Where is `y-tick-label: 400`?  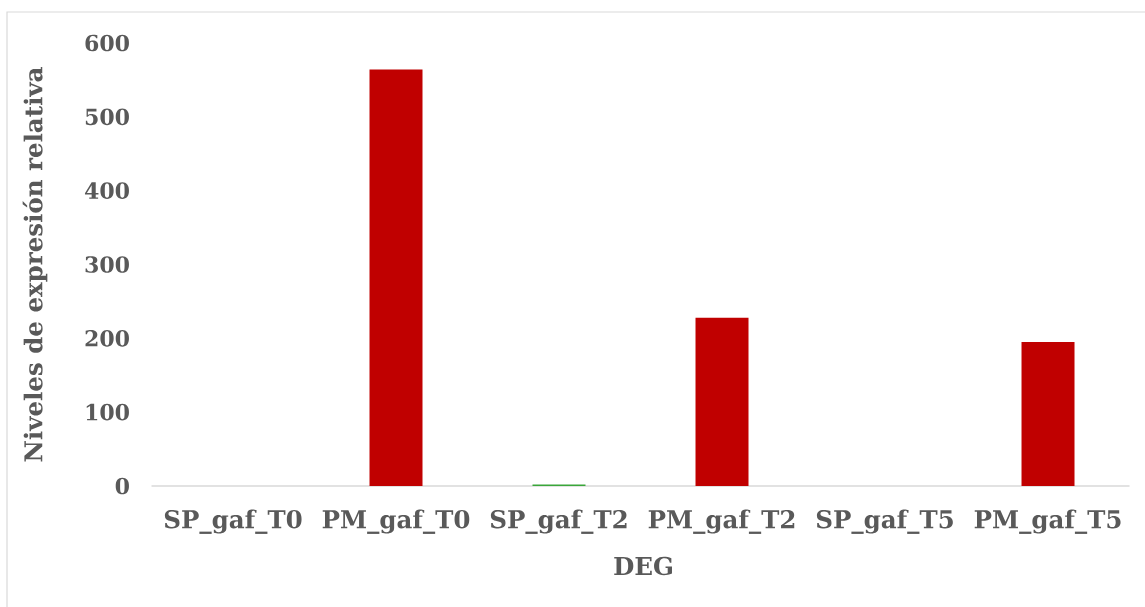
y-tick-label: 400 is located at coordinates (106, 190).